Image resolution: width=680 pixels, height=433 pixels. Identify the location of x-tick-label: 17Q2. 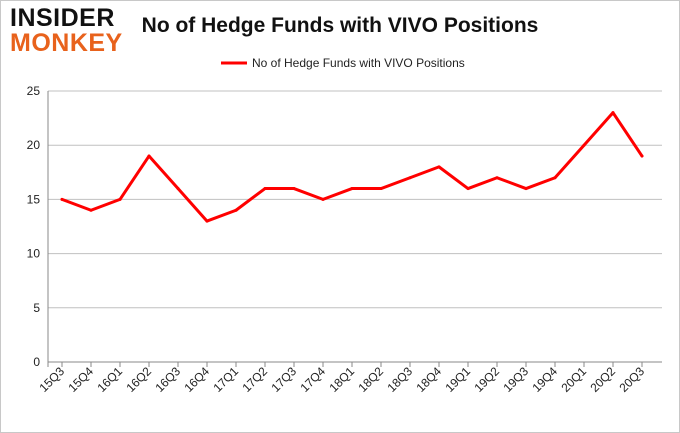
(254, 379).